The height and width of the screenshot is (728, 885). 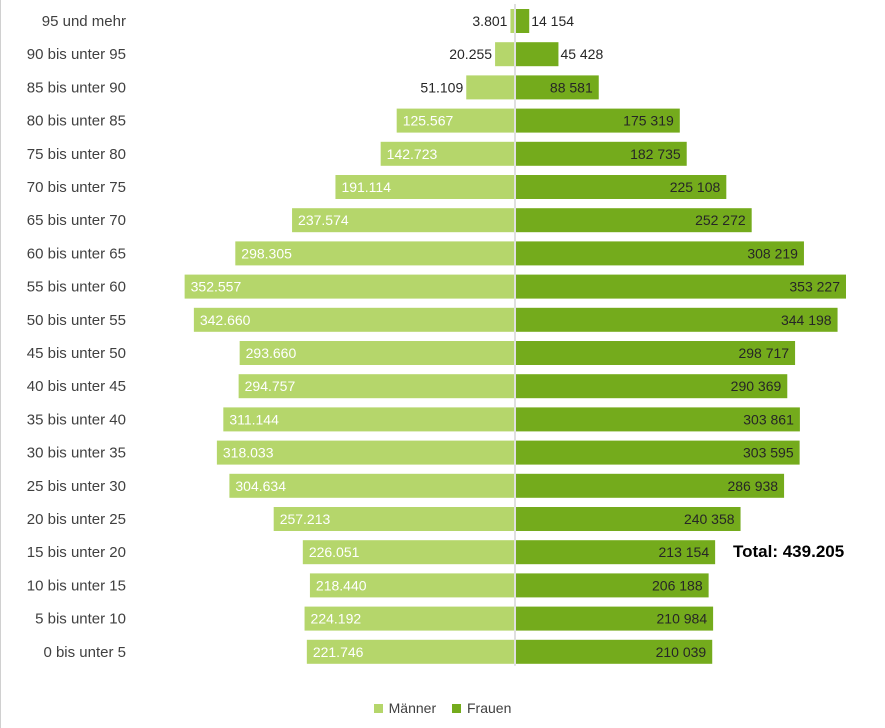 I want to click on data-label-frauen: 240 358, so click(x=709, y=519).